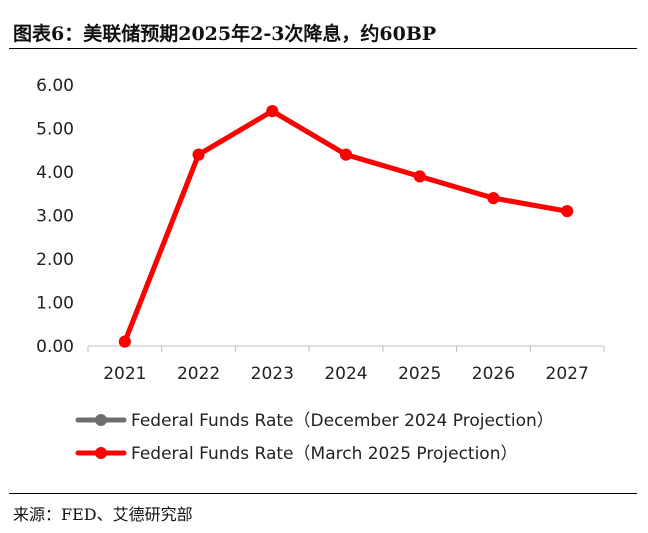  What do you see at coordinates (103, 514) in the screenshot?
I see `source-note: 来源：FED、艾德研究部` at bounding box center [103, 514].